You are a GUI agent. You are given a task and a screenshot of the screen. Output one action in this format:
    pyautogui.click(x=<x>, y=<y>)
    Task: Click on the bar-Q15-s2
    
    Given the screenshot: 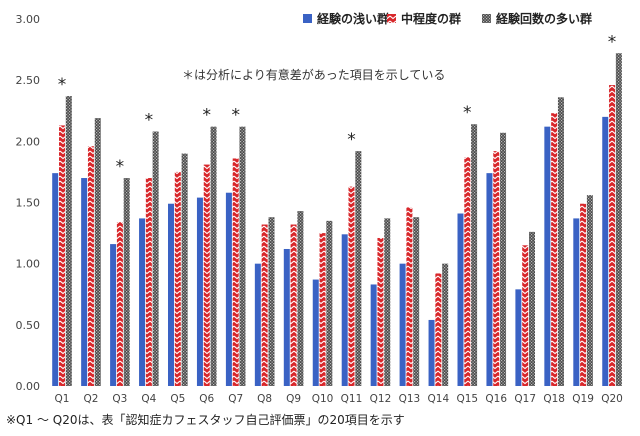 What is the action you would take?
    pyautogui.click(x=467, y=271)
    